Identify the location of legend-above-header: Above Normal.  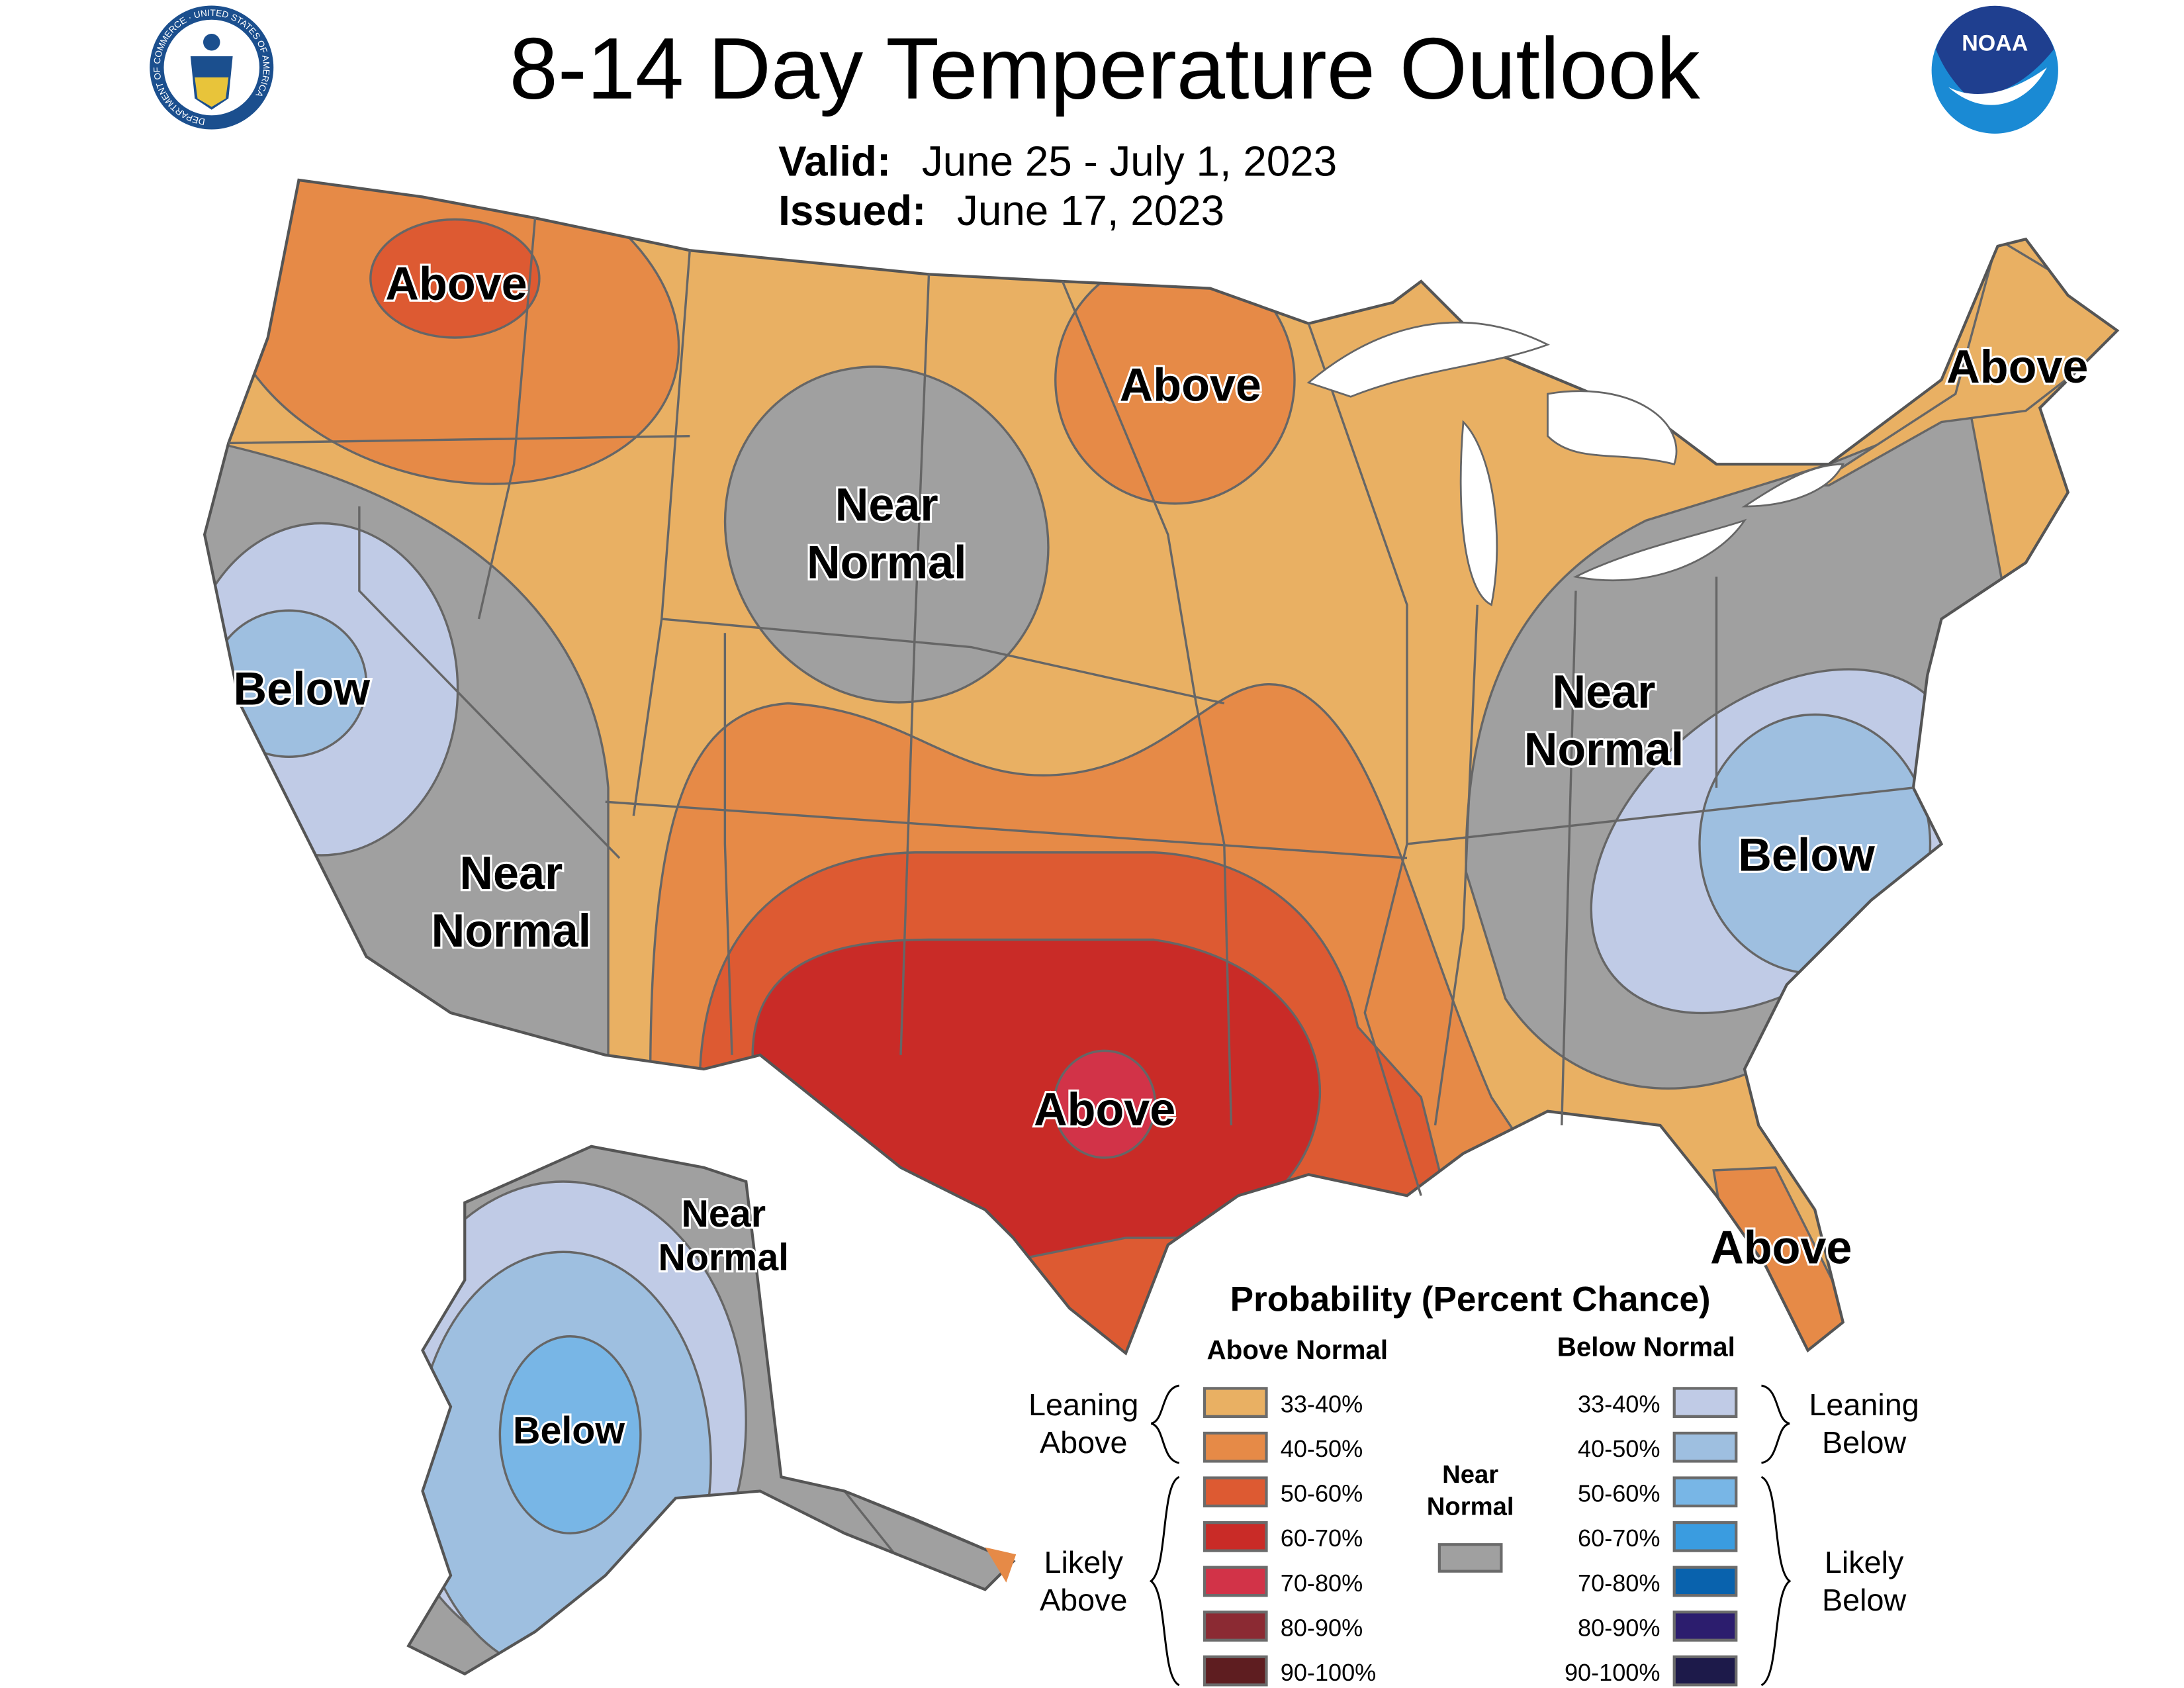
(1297, 1350).